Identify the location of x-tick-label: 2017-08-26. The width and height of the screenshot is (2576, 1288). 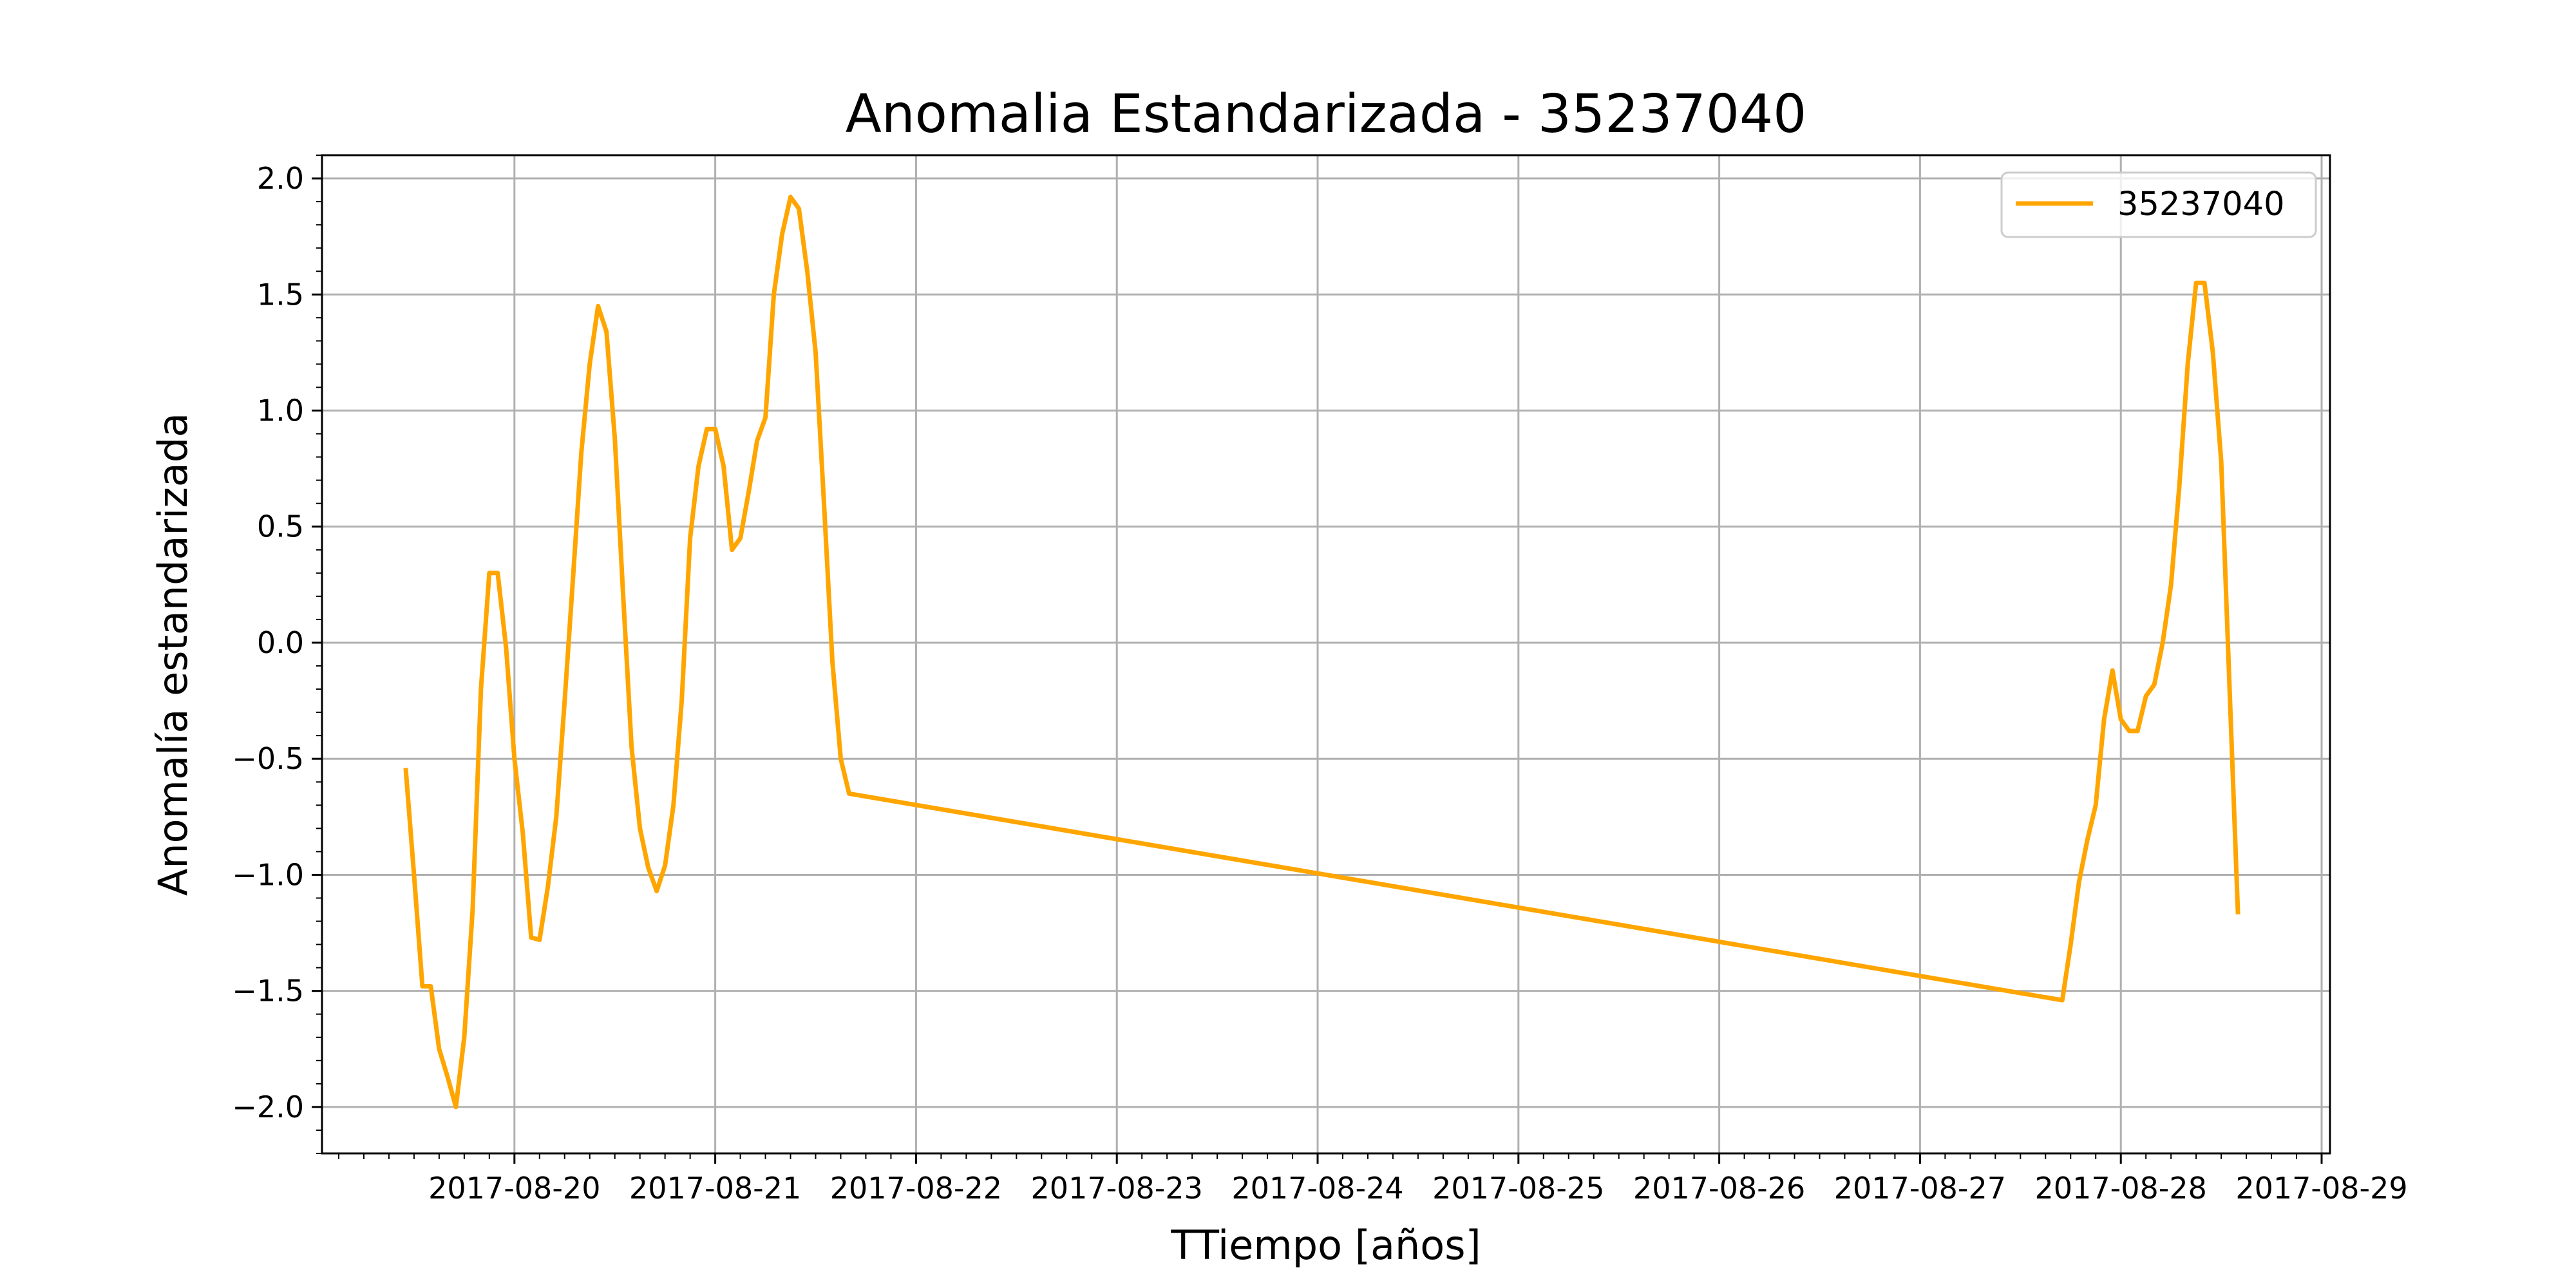
(1719, 1189).